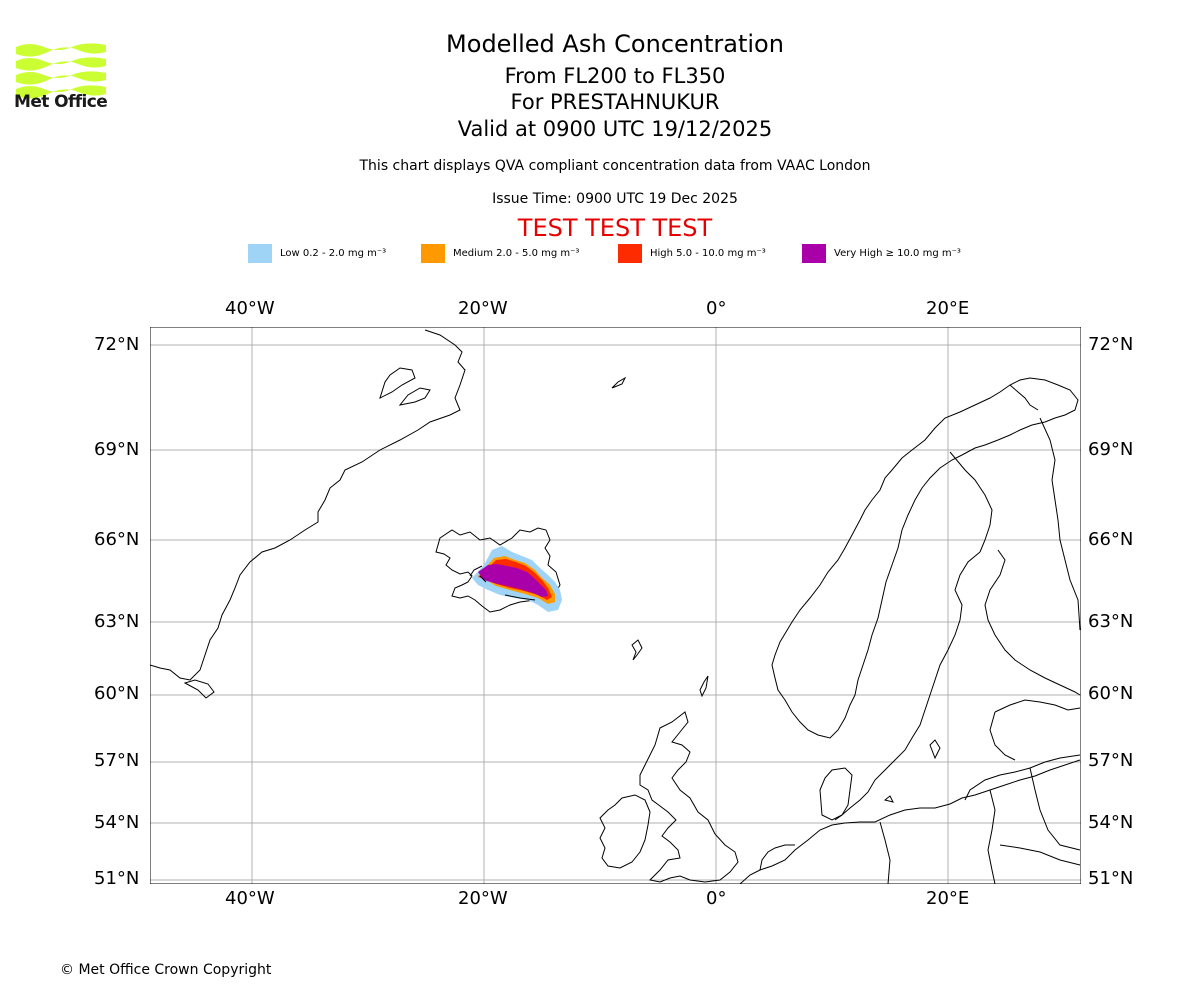  What do you see at coordinates (836, 794) in the screenshot?
I see `denmark-coast` at bounding box center [836, 794].